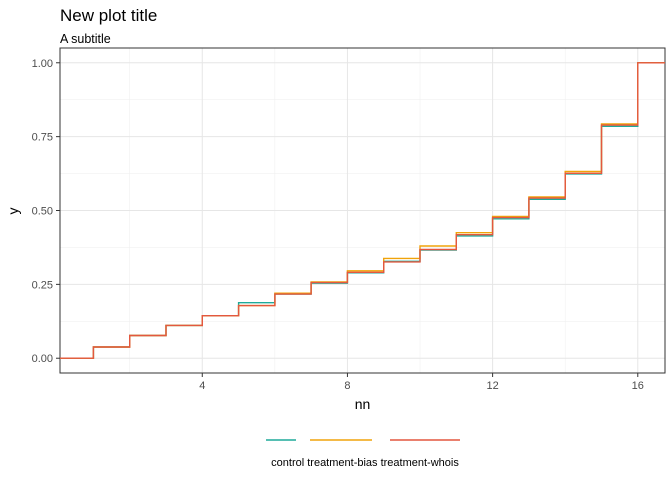  Describe the element at coordinates (108, 15) in the screenshot. I see `chart-title: New plot title` at that location.